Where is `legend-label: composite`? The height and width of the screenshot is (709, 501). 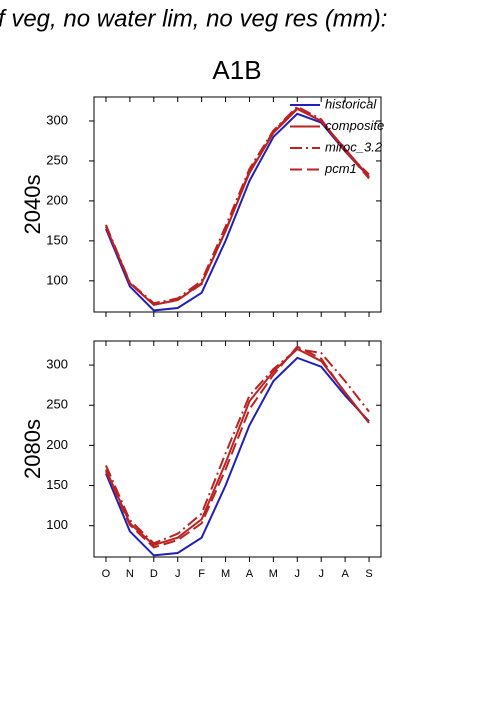 legend-label: composite is located at coordinates (354, 125).